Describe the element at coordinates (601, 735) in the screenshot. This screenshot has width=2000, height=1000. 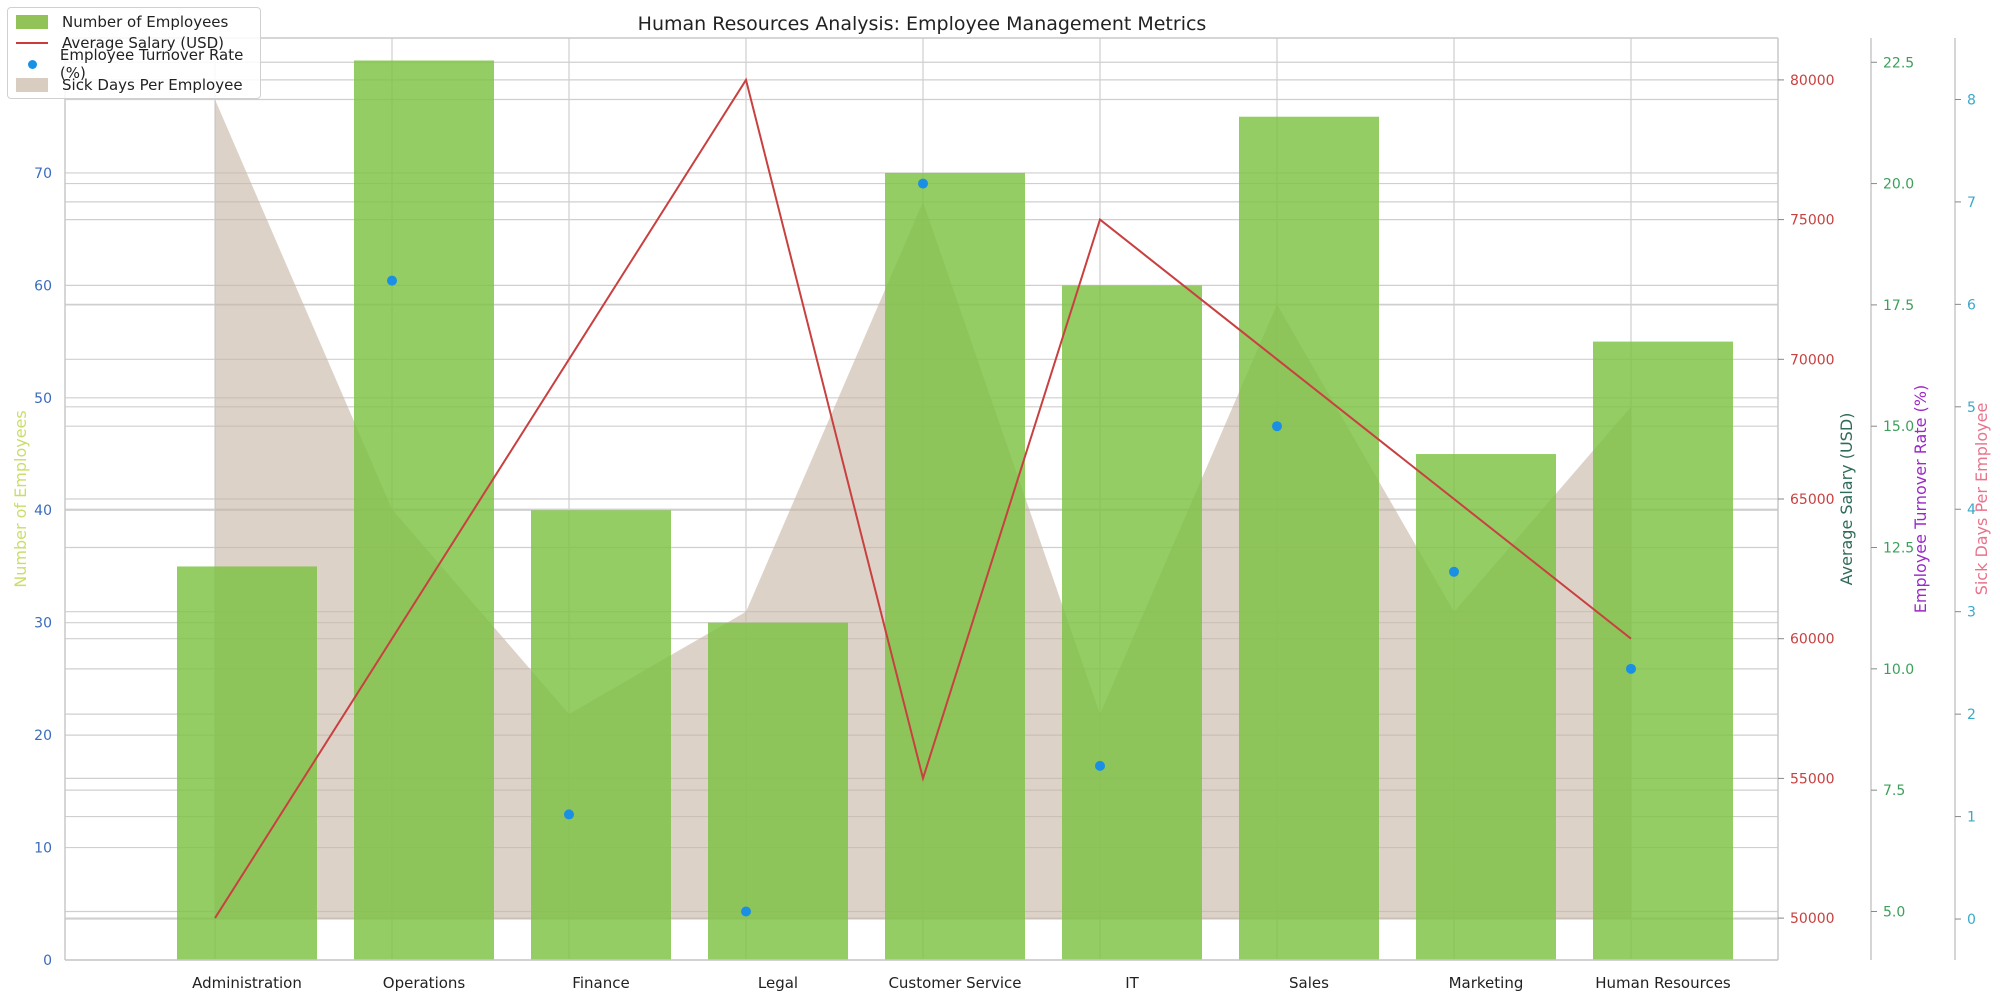
I see `bar-finance` at that location.